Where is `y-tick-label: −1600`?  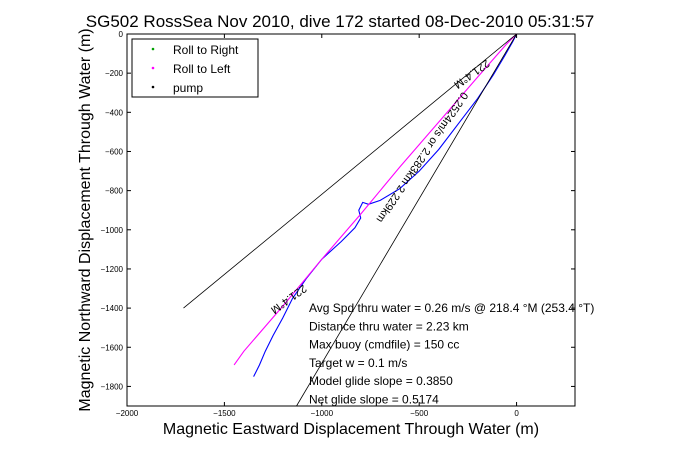 y-tick-label: −1600 is located at coordinates (112, 347).